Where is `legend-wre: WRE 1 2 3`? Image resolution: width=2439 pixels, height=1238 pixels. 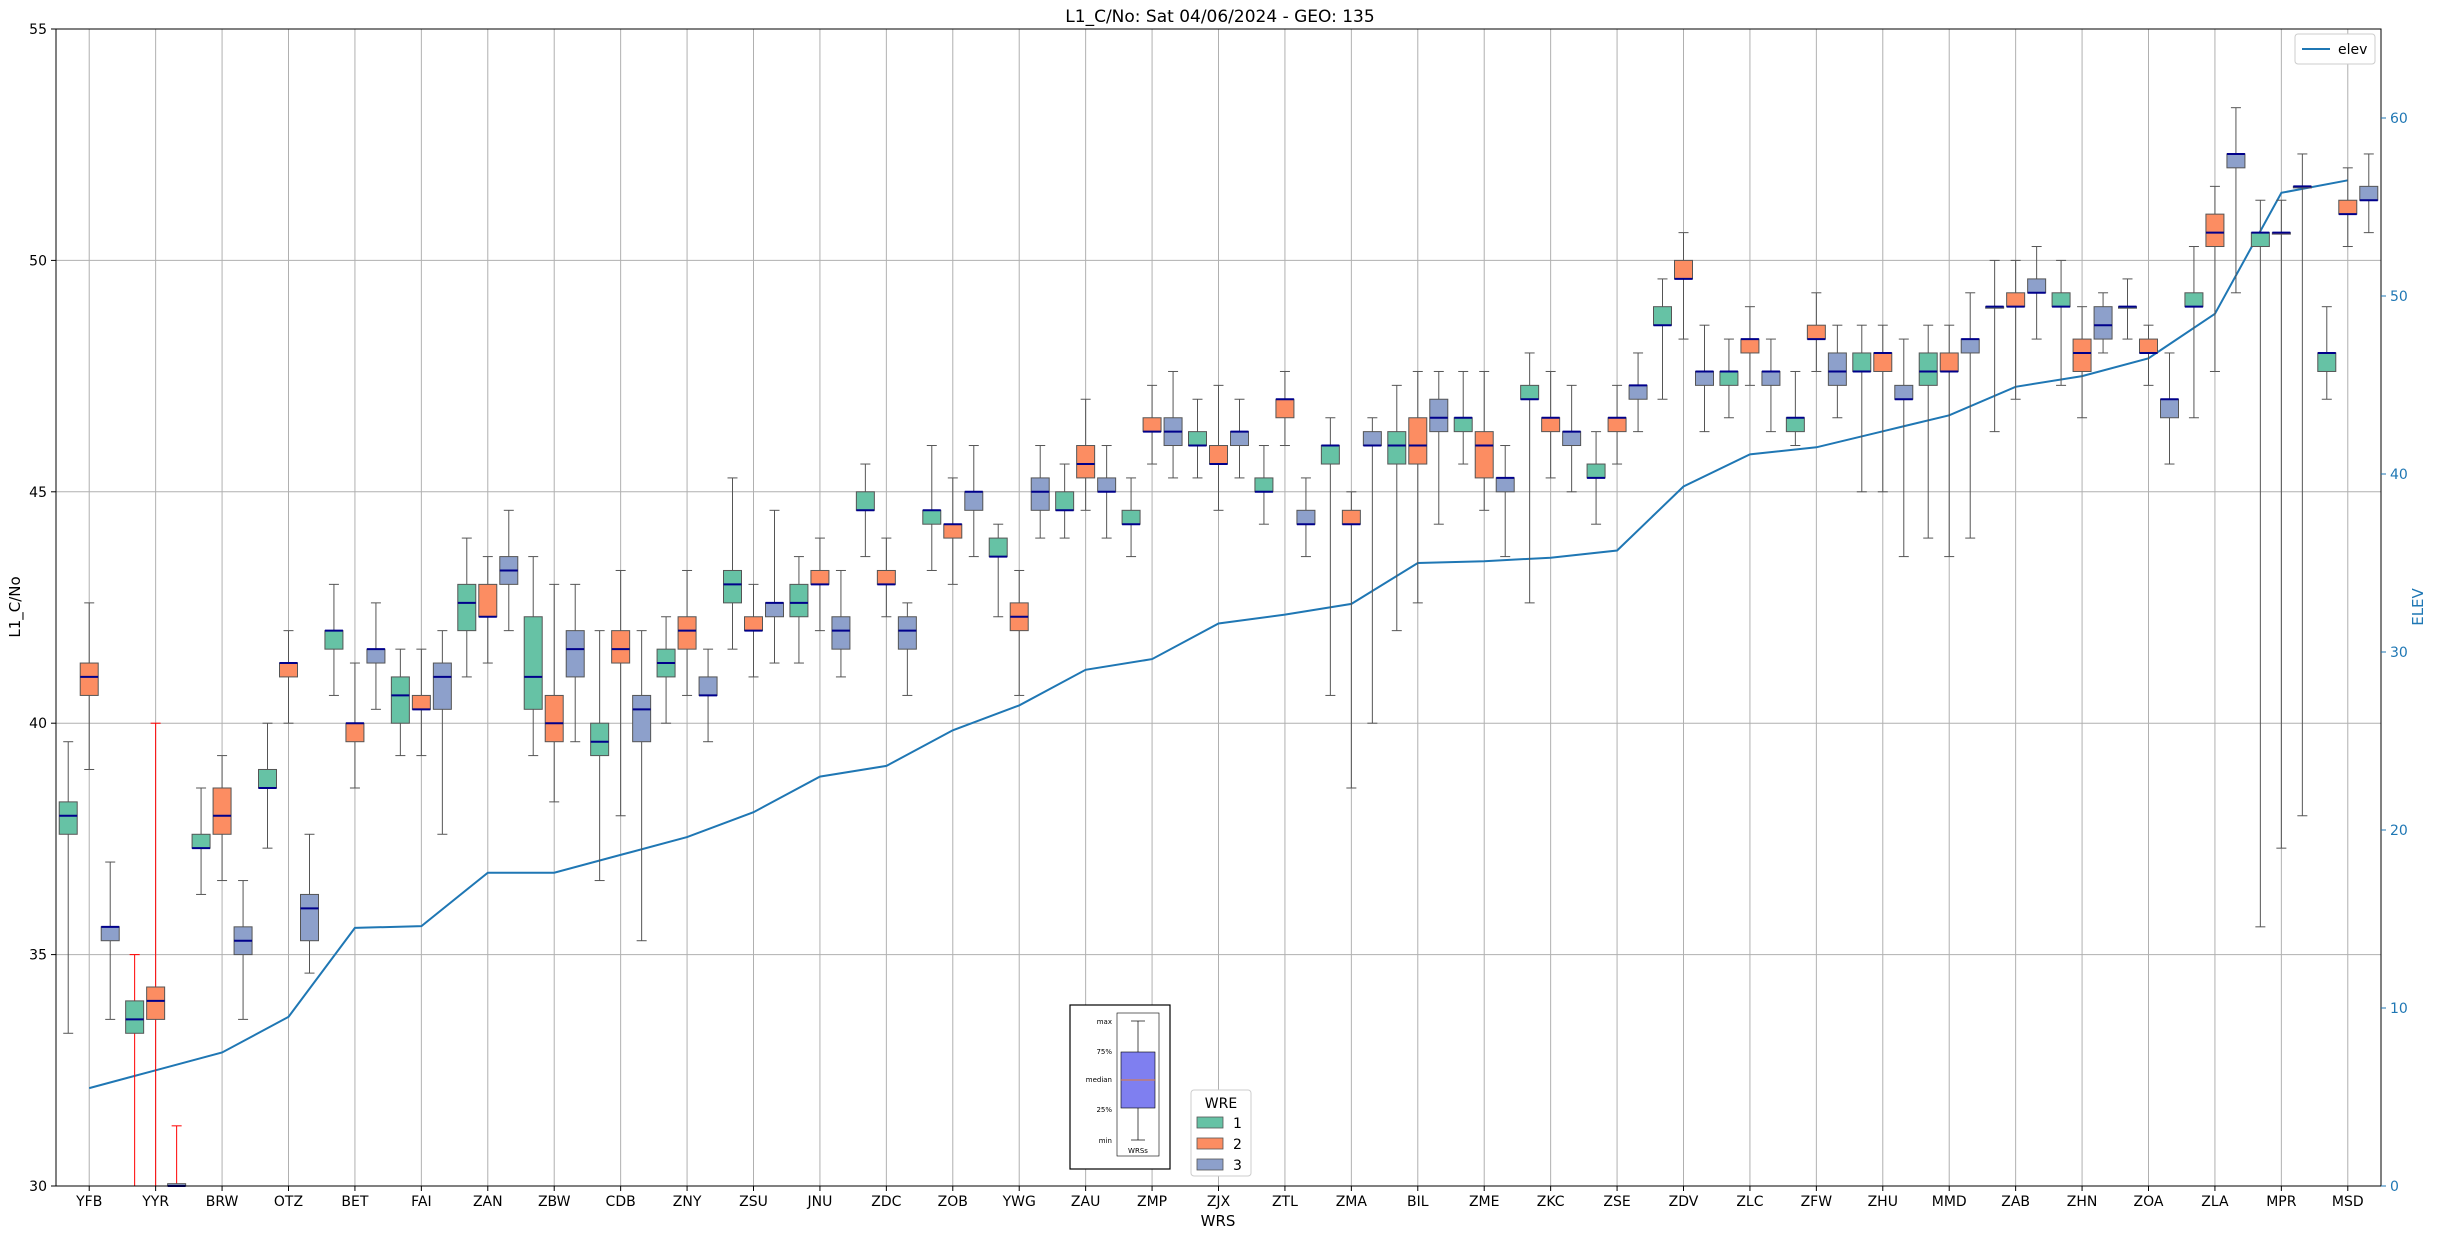 legend-wre: WRE 1 2 3 is located at coordinates (1221, 1133).